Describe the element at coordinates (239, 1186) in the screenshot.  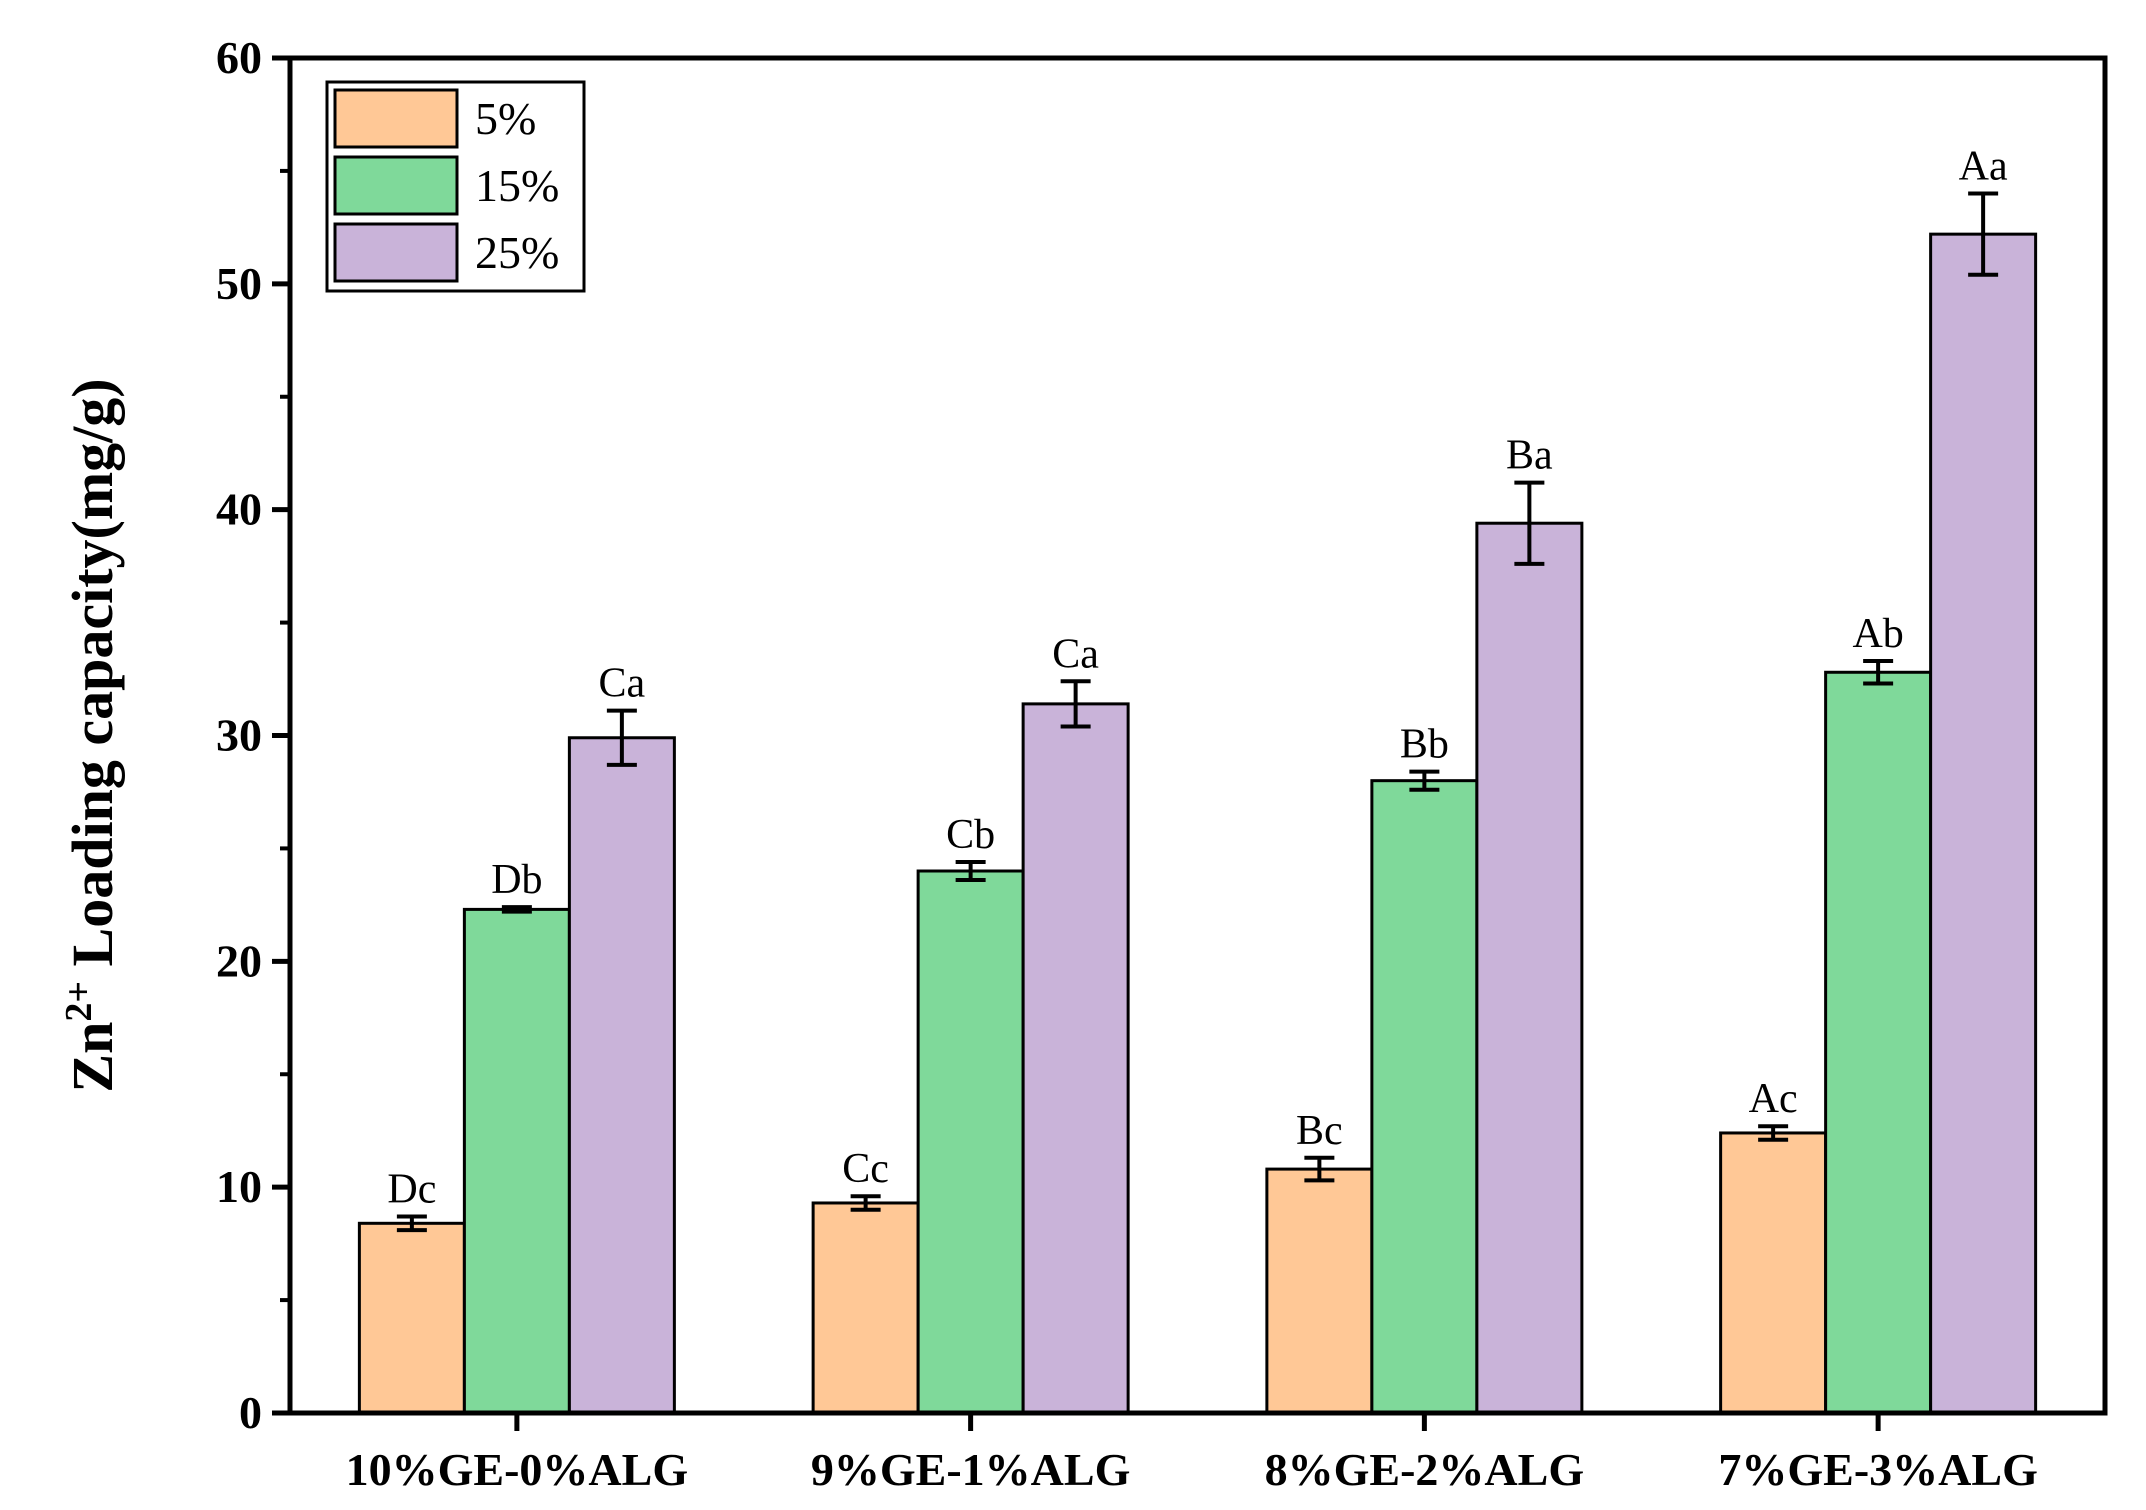
I see `y-tick-label: 10` at that location.